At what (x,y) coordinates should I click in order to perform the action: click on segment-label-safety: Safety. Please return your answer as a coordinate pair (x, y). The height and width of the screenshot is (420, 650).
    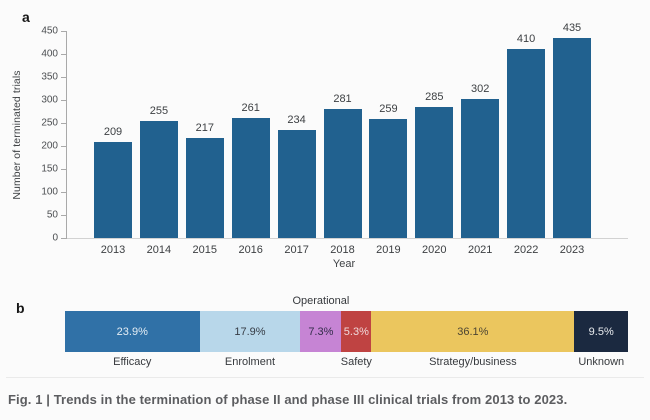
    Looking at the image, I should click on (356, 362).